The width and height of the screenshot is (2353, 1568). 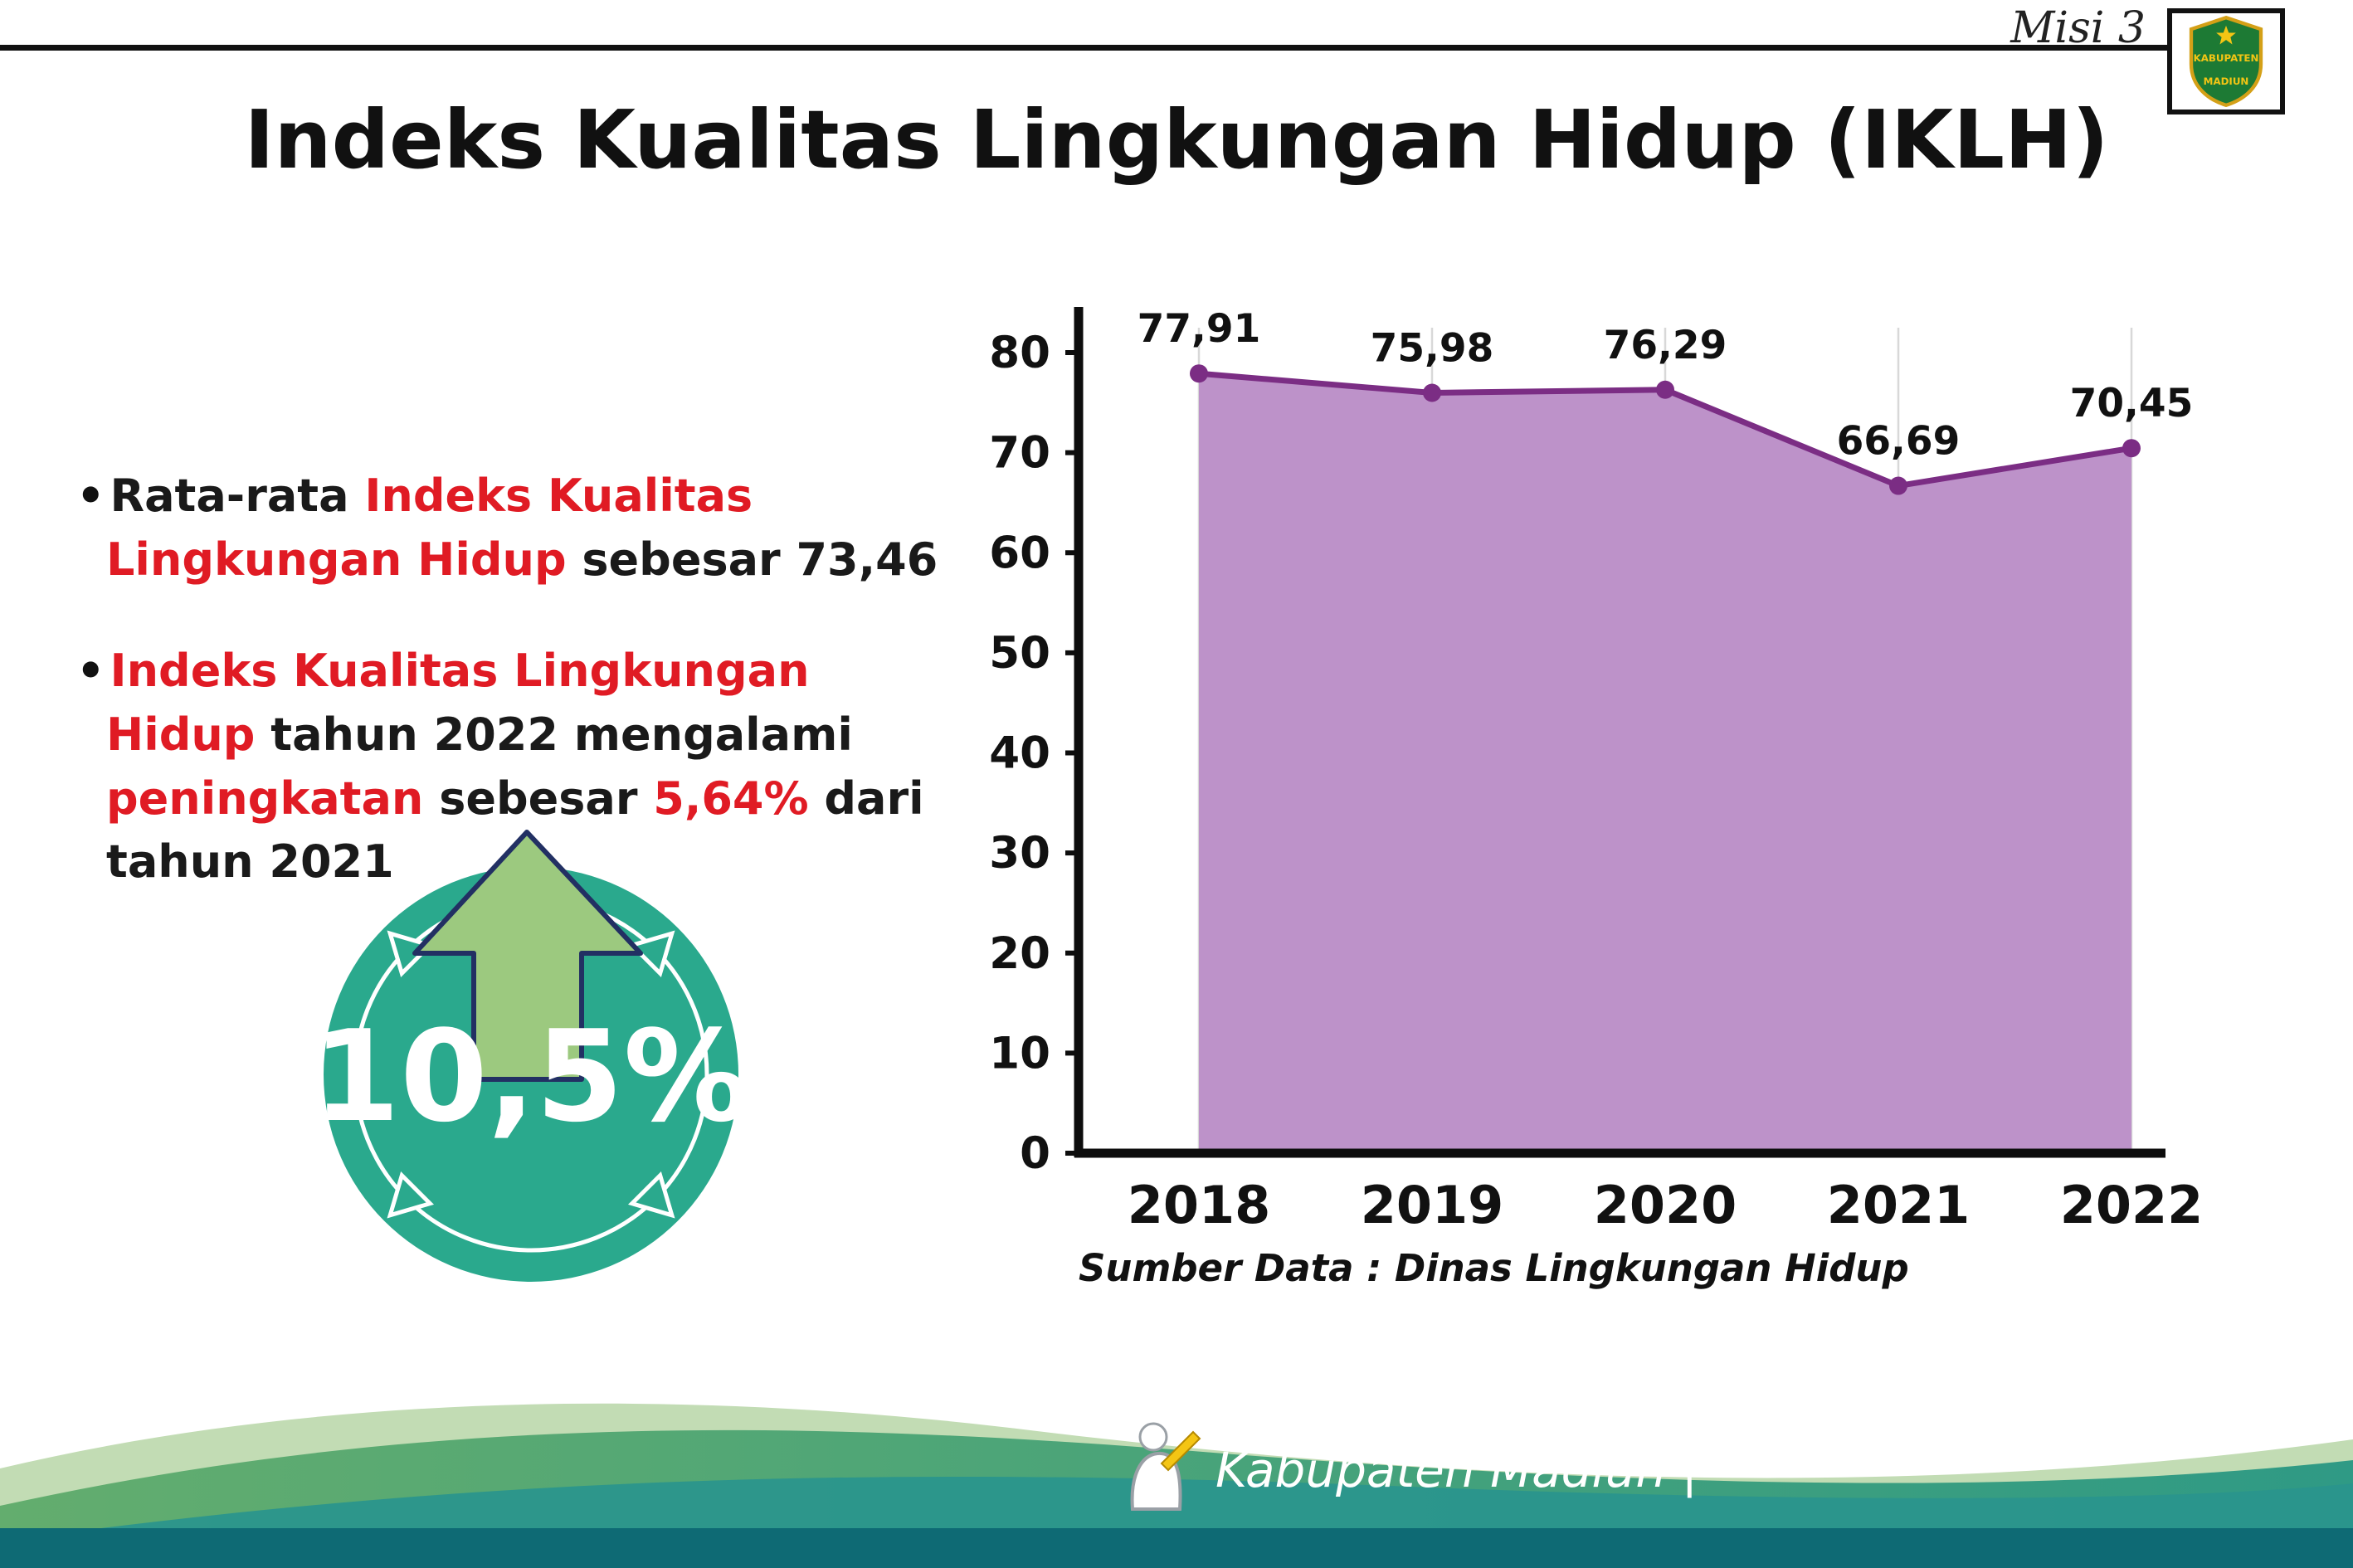 I want to click on x-tick-label: 2022, so click(x=2132, y=1205).